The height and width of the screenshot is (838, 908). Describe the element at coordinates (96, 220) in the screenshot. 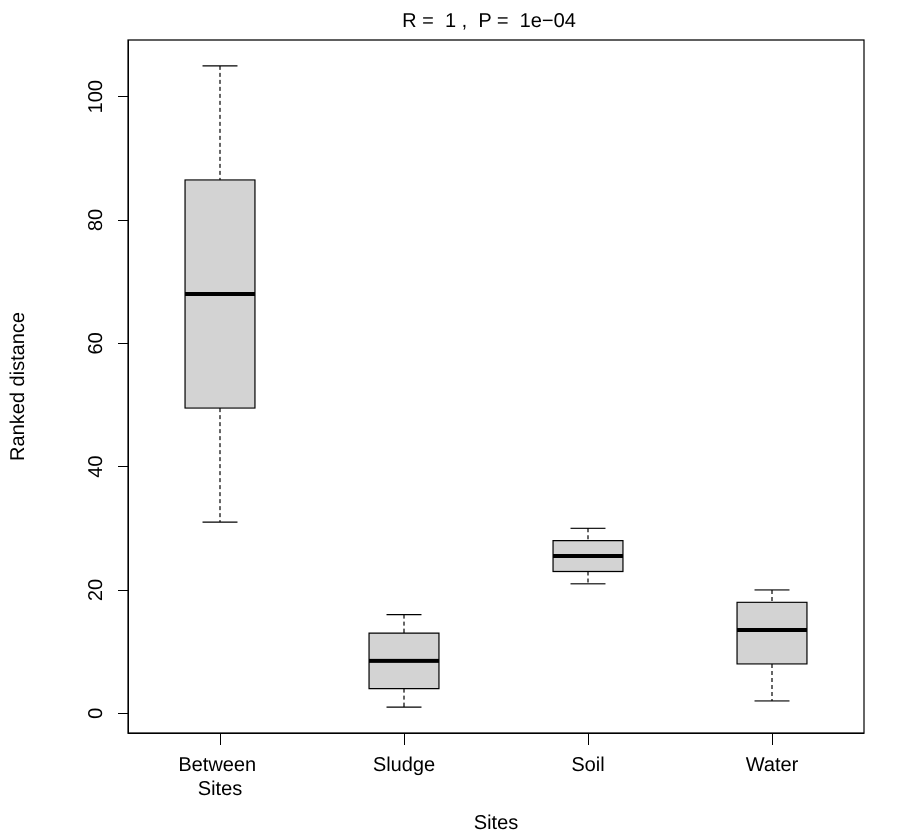

I see `y-tick-label: 80` at that location.